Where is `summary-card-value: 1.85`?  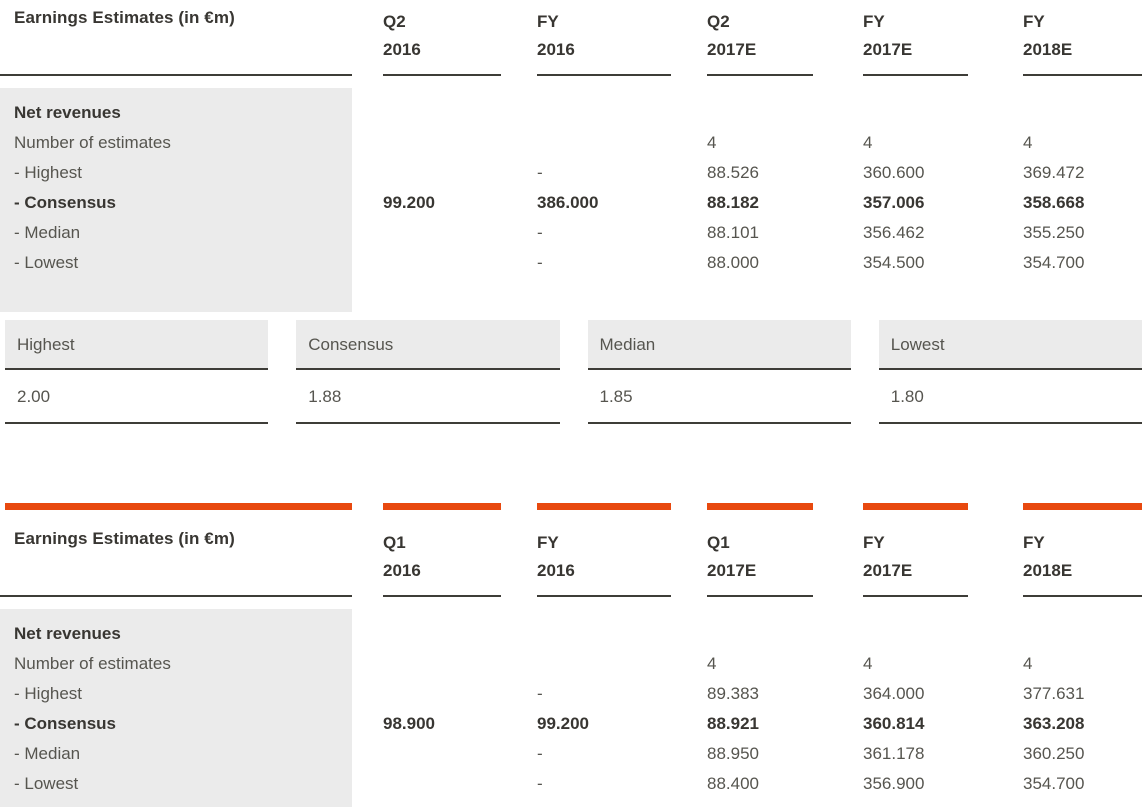 summary-card-value: 1.85 is located at coordinates (719, 397).